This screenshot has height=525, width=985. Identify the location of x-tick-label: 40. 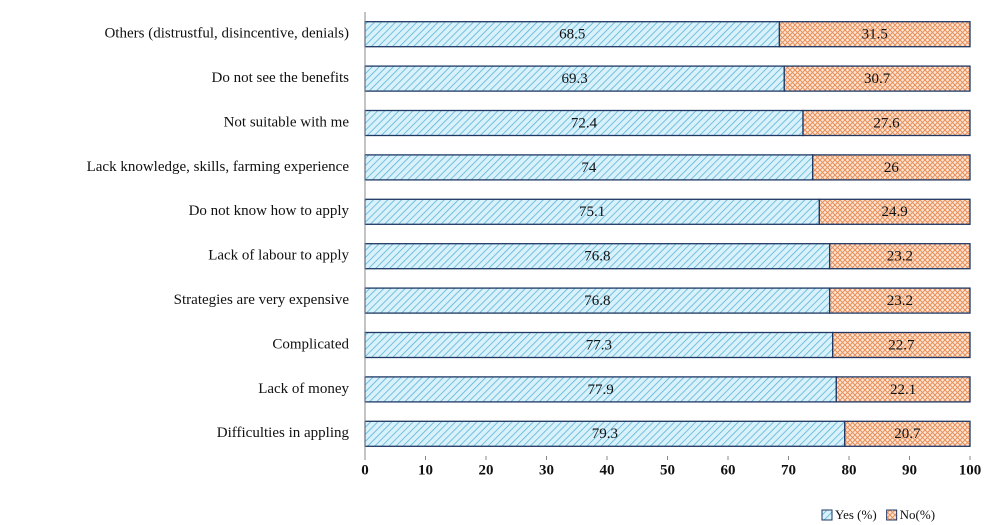
(607, 470).